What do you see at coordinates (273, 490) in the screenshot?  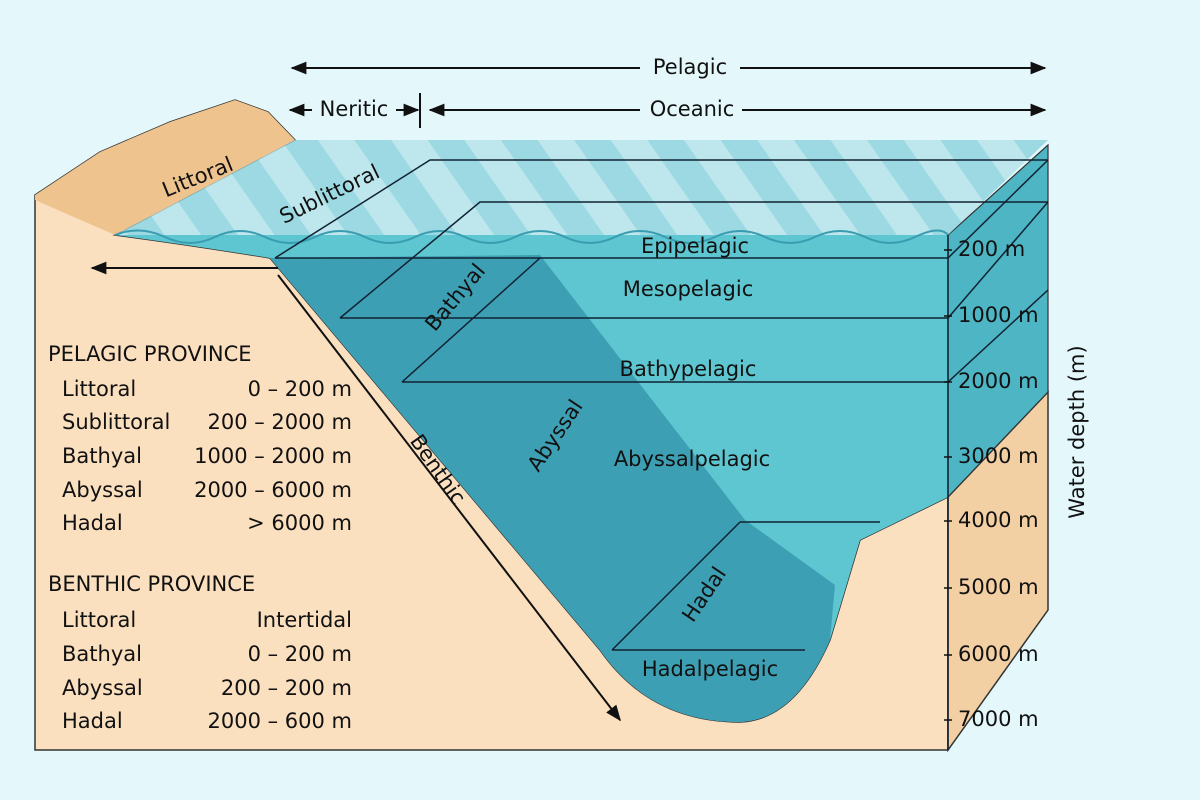 I see `legend-range: 2000 – 6000 m` at bounding box center [273, 490].